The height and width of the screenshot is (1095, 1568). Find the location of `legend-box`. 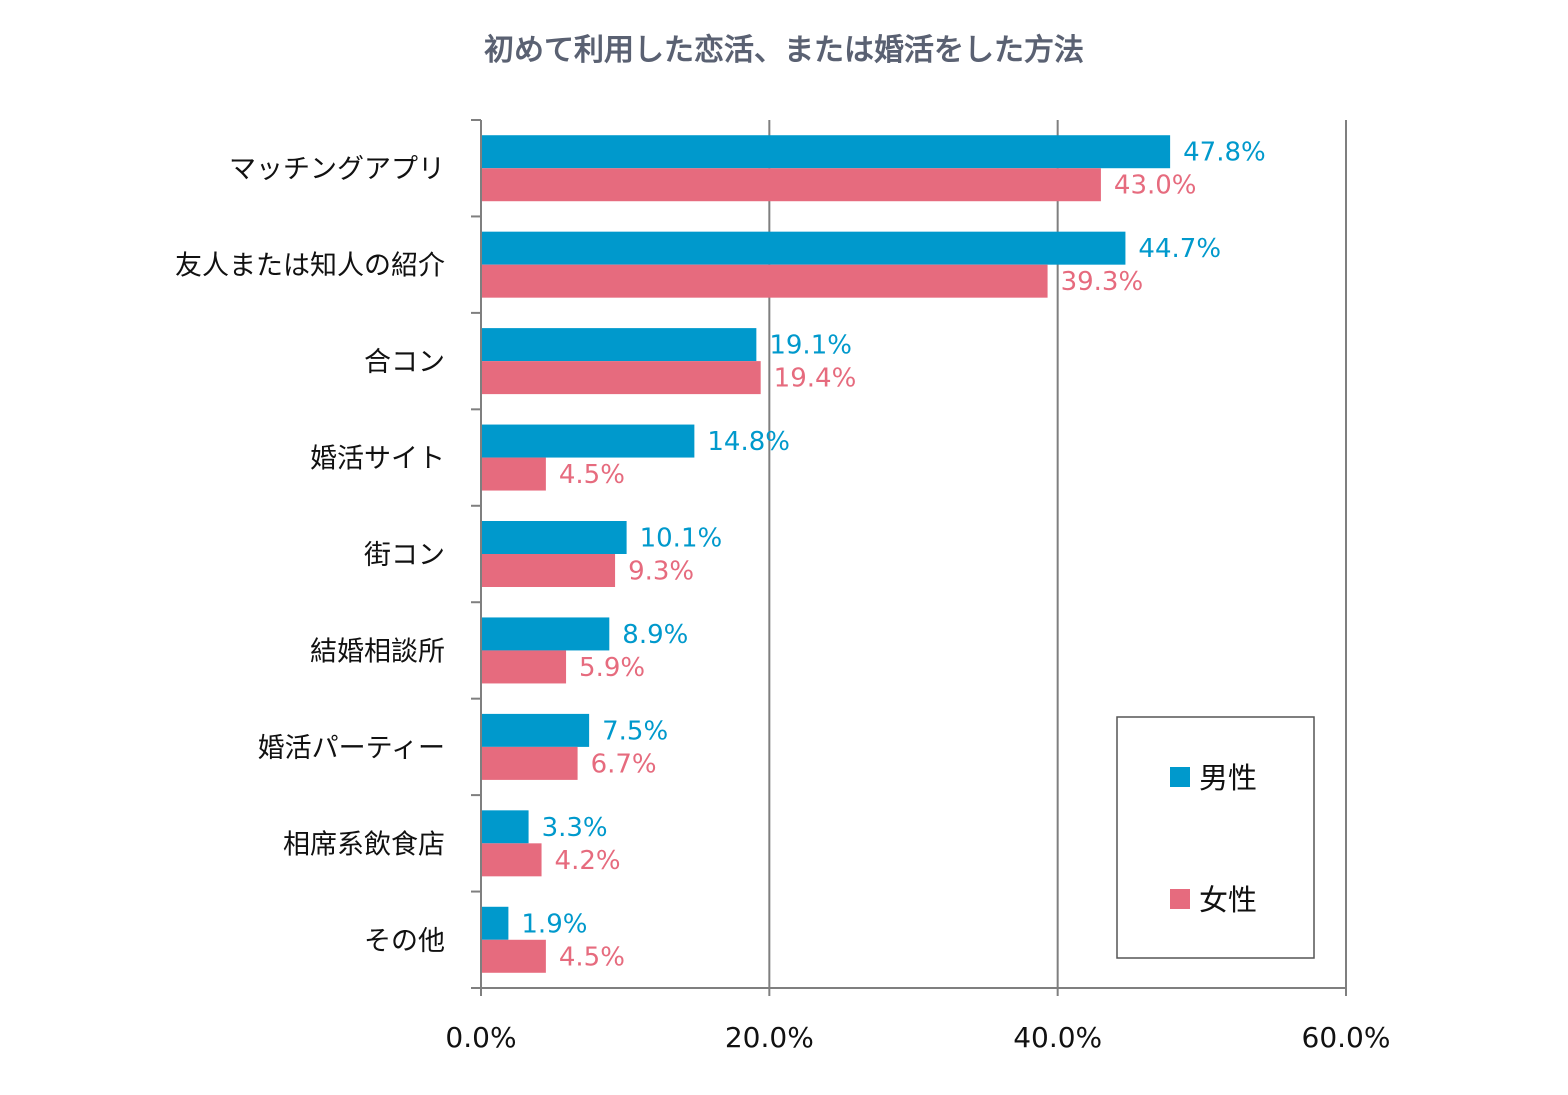

legend-box is located at coordinates (1215, 837).